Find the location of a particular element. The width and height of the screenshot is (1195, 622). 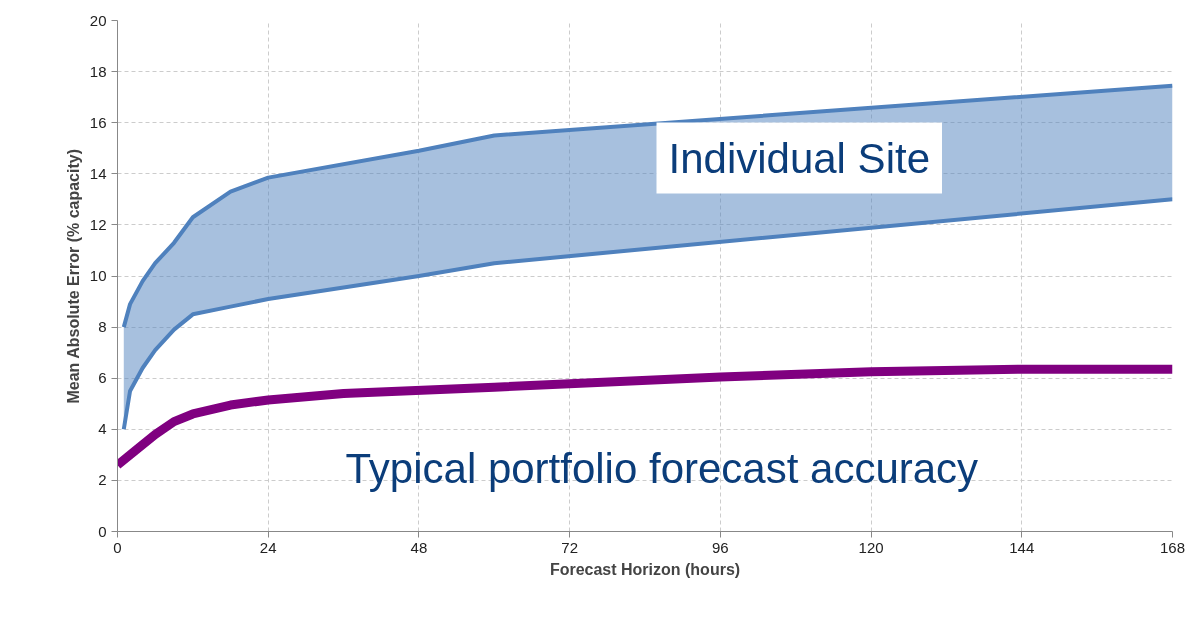

y-tick-label: 4 is located at coordinates (102, 429).